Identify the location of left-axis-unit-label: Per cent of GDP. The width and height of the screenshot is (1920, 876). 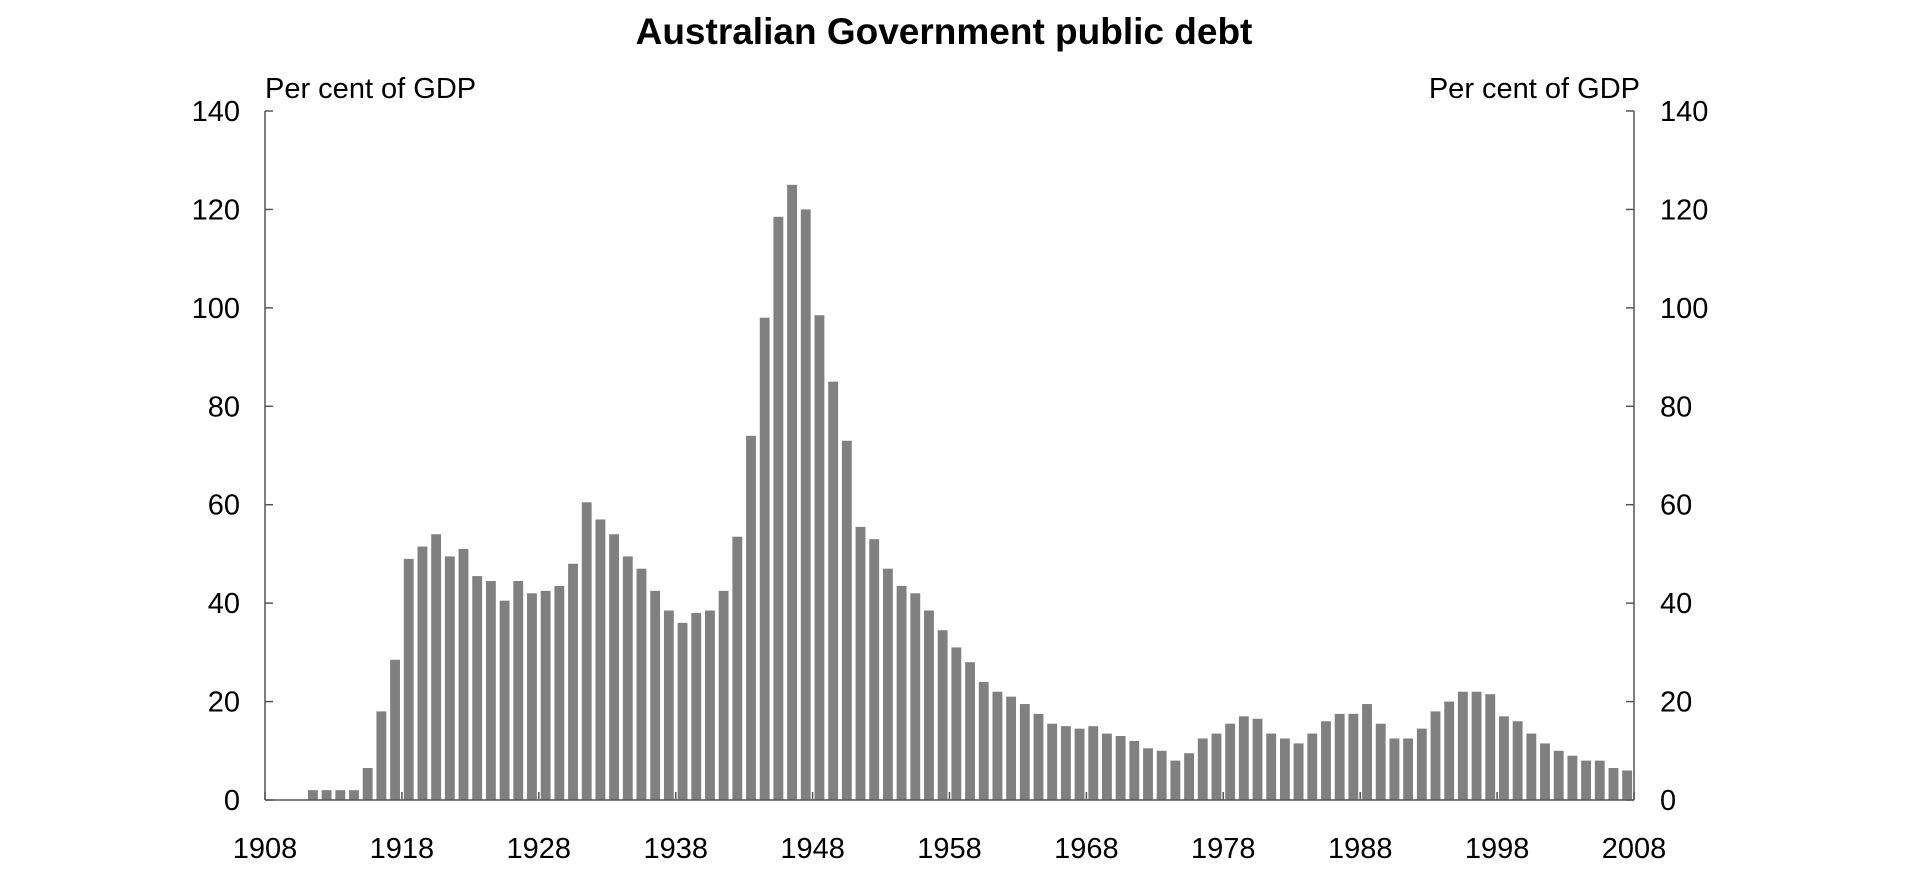
(370, 89).